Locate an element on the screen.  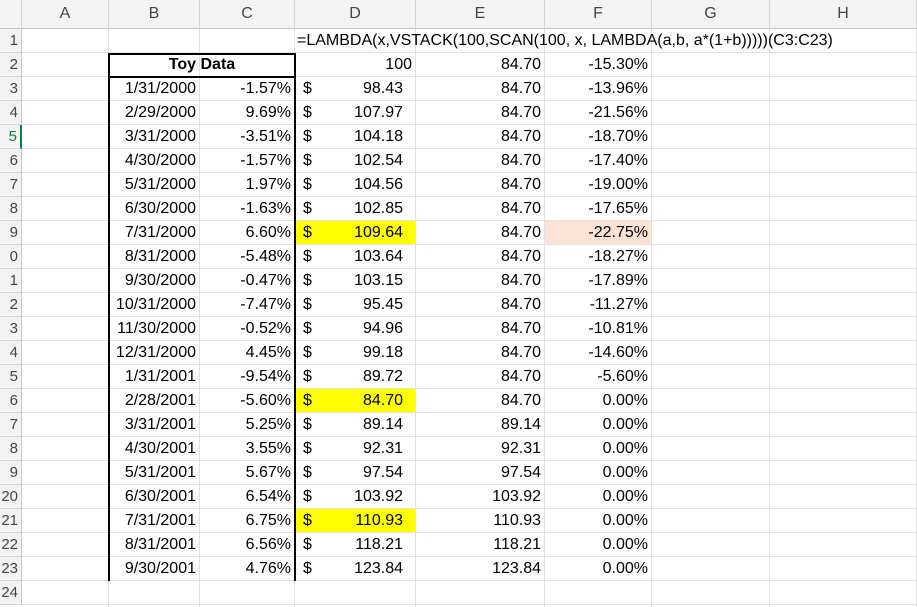
date-cell: 6/30/2001 is located at coordinates (160, 496).